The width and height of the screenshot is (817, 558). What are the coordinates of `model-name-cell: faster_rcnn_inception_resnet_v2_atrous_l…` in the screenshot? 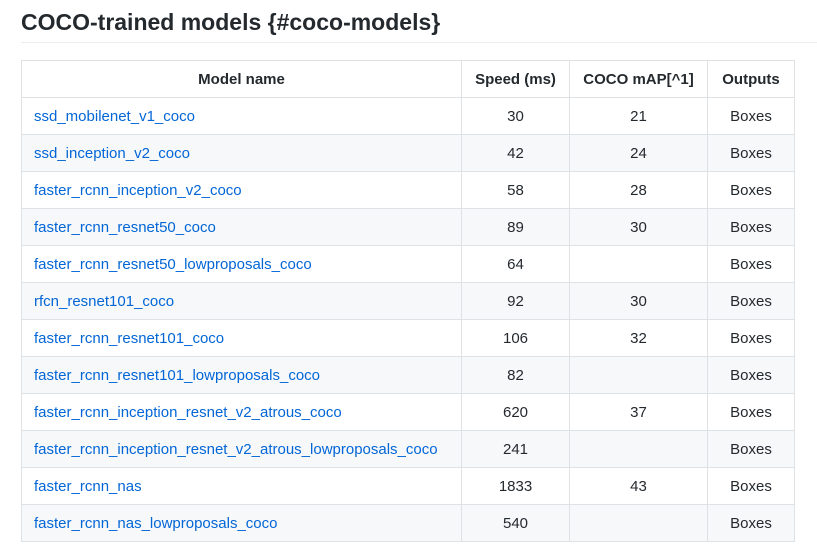 It's located at (241, 449).